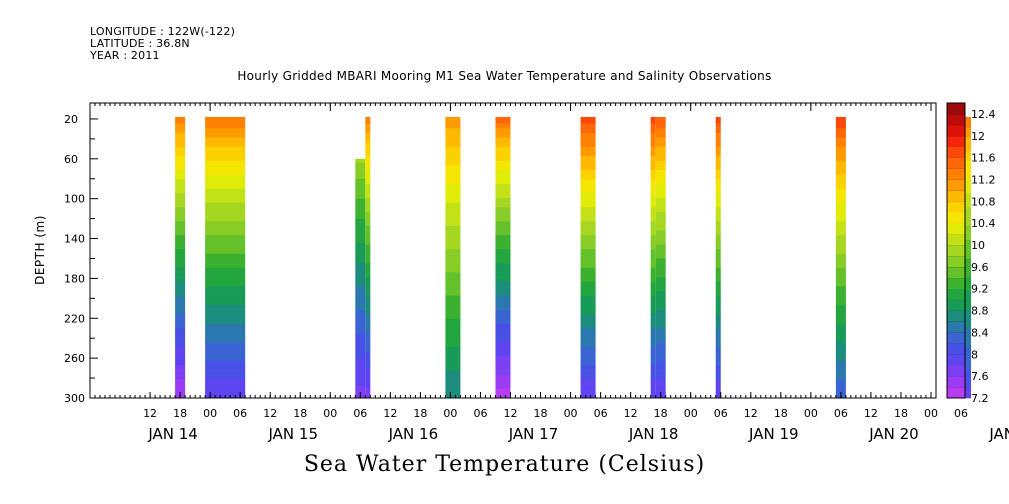  Describe the element at coordinates (978, 136) in the screenshot. I see `colorbar-label: 12` at that location.